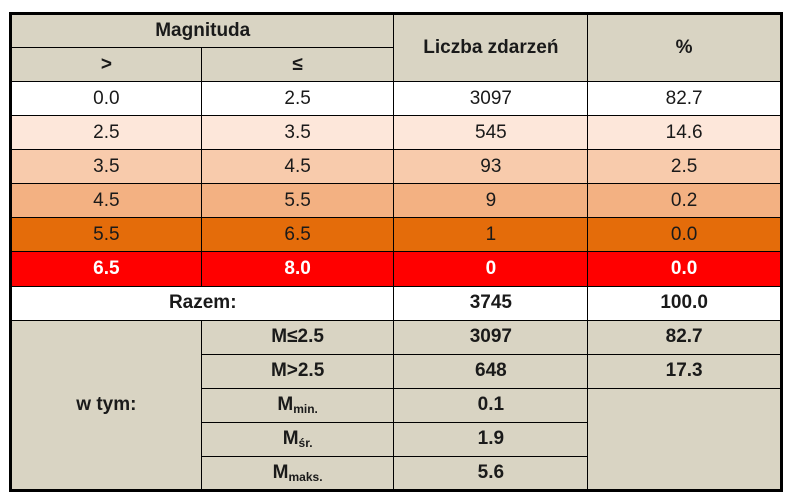  I want to click on m-max-label: Mmaks., so click(297, 473).